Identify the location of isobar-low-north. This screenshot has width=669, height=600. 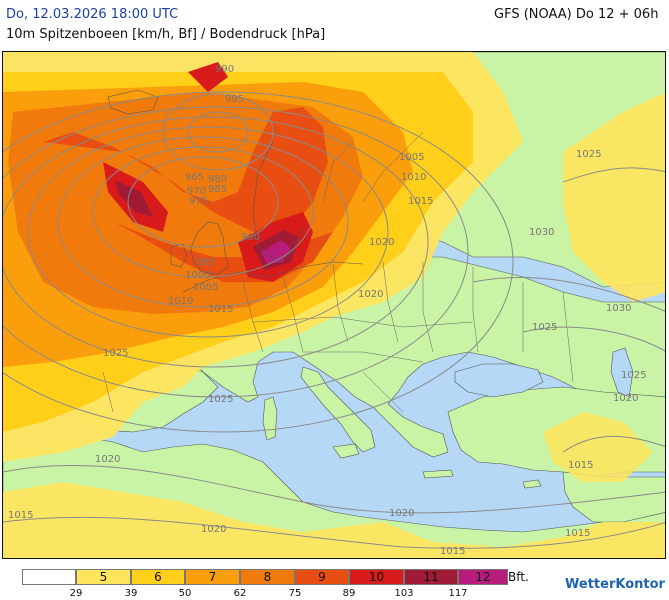
(218, 132).